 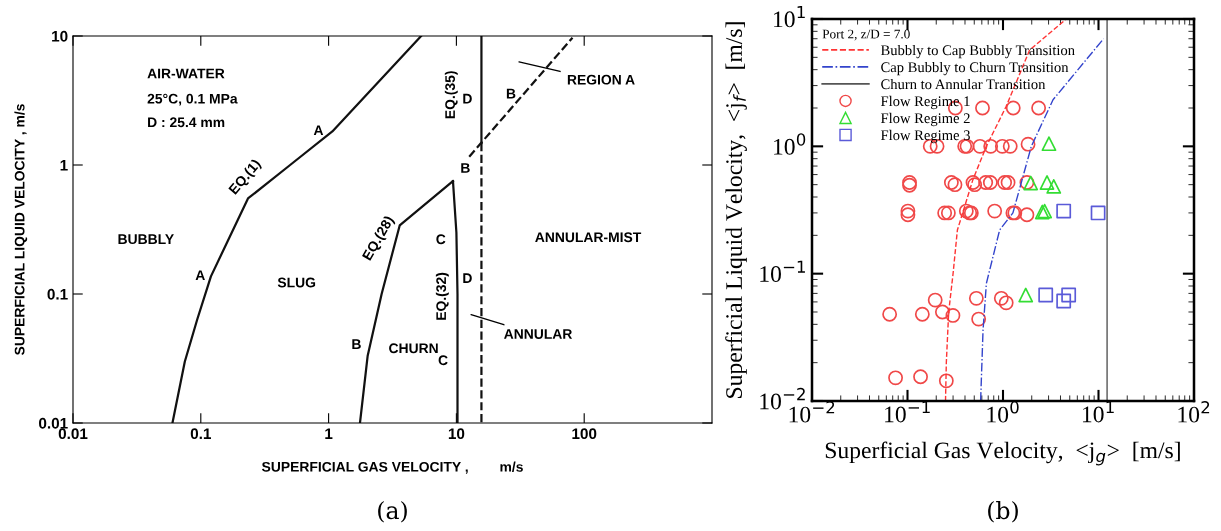 I want to click on legend-label: Bubbly to Cap Bubbly Transition, so click(x=977, y=51).